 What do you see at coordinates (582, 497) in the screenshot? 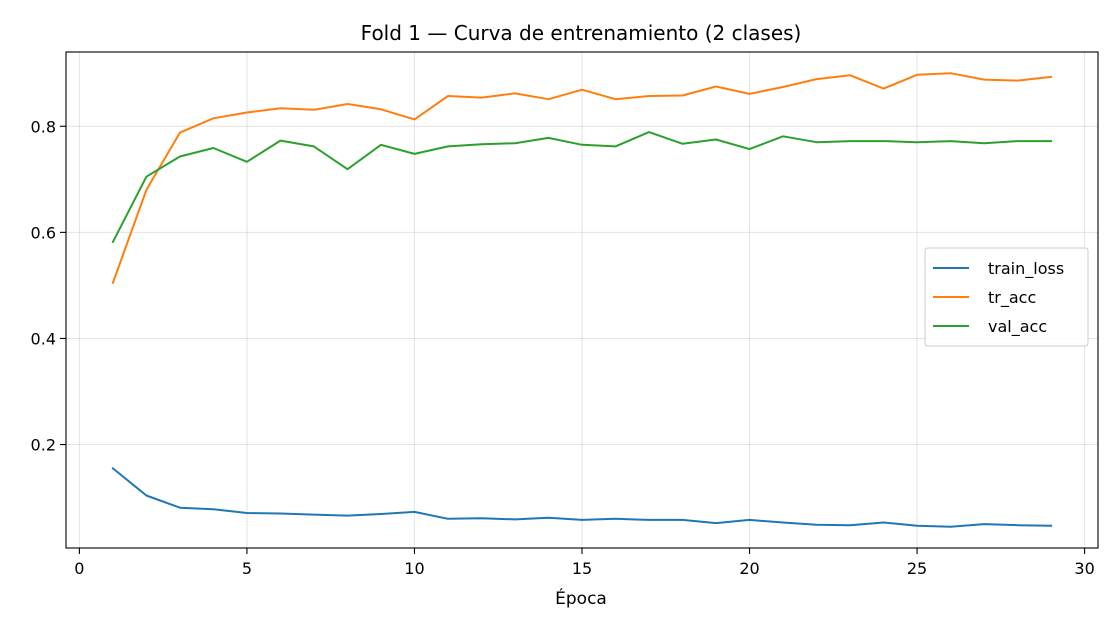
I see `series-line-train-loss` at bounding box center [582, 497].